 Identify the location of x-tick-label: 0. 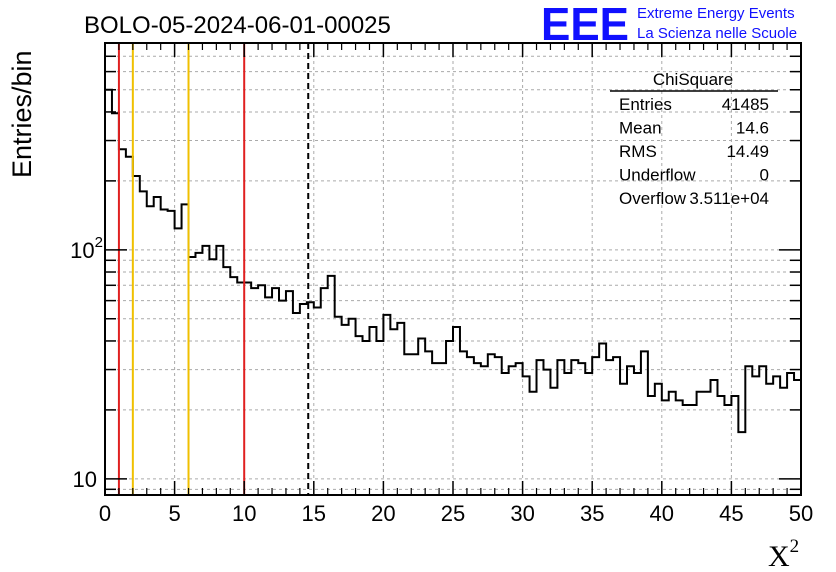
(105, 513).